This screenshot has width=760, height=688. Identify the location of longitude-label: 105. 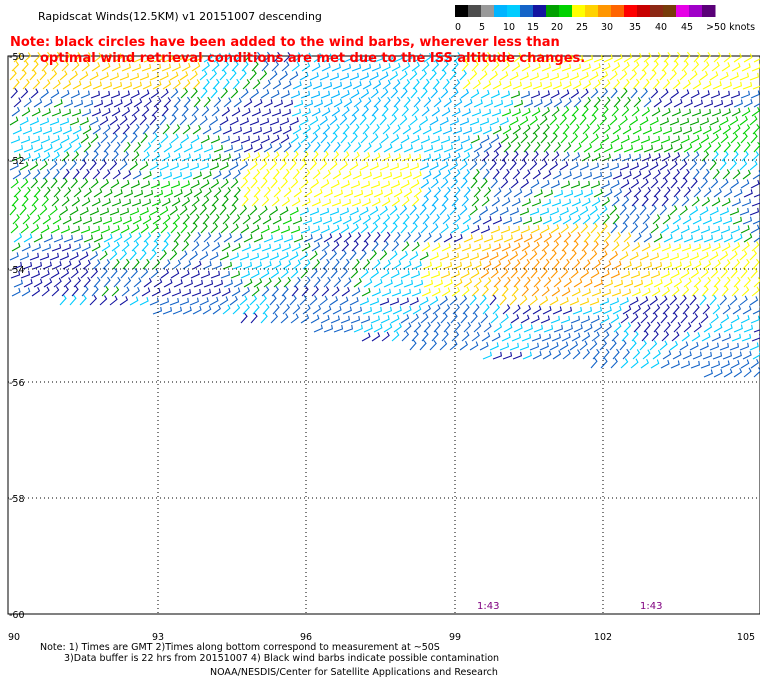
(746, 637).